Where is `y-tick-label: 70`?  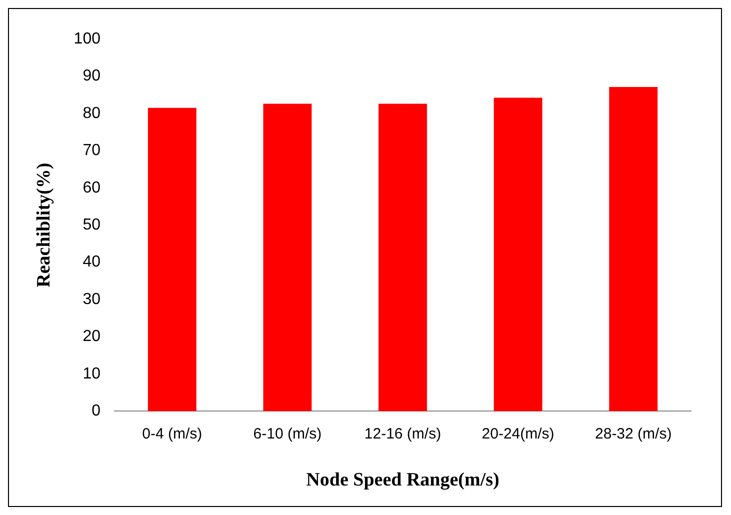
y-tick-label: 70 is located at coordinates (91, 151).